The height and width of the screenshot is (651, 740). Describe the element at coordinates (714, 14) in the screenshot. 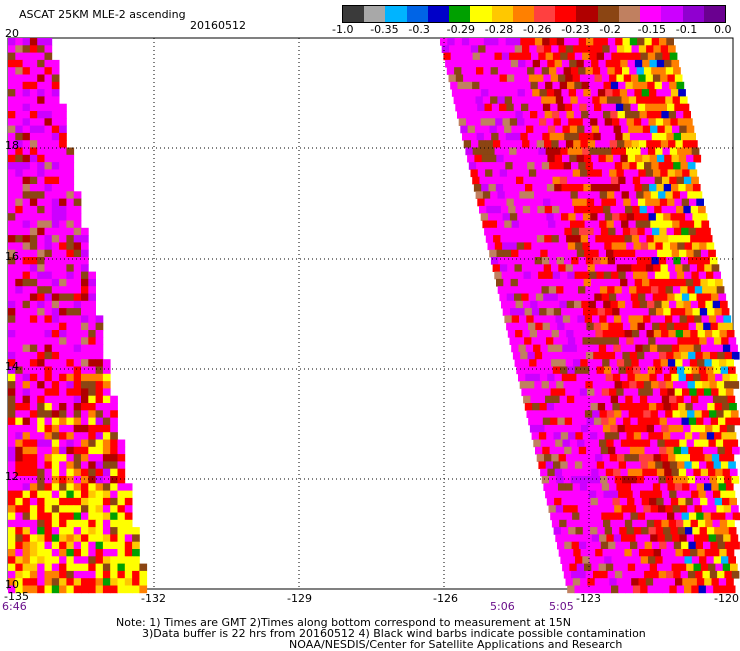

I see `colorbar-swatch` at that location.